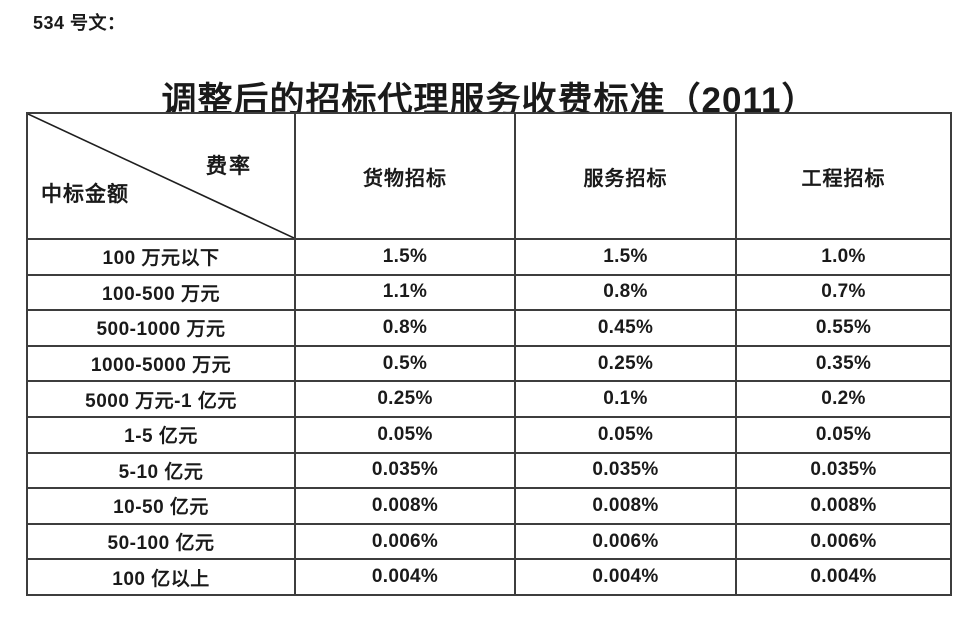 The height and width of the screenshot is (629, 979). I want to click on doc-number-label: 534 号文：, so click(79, 23).